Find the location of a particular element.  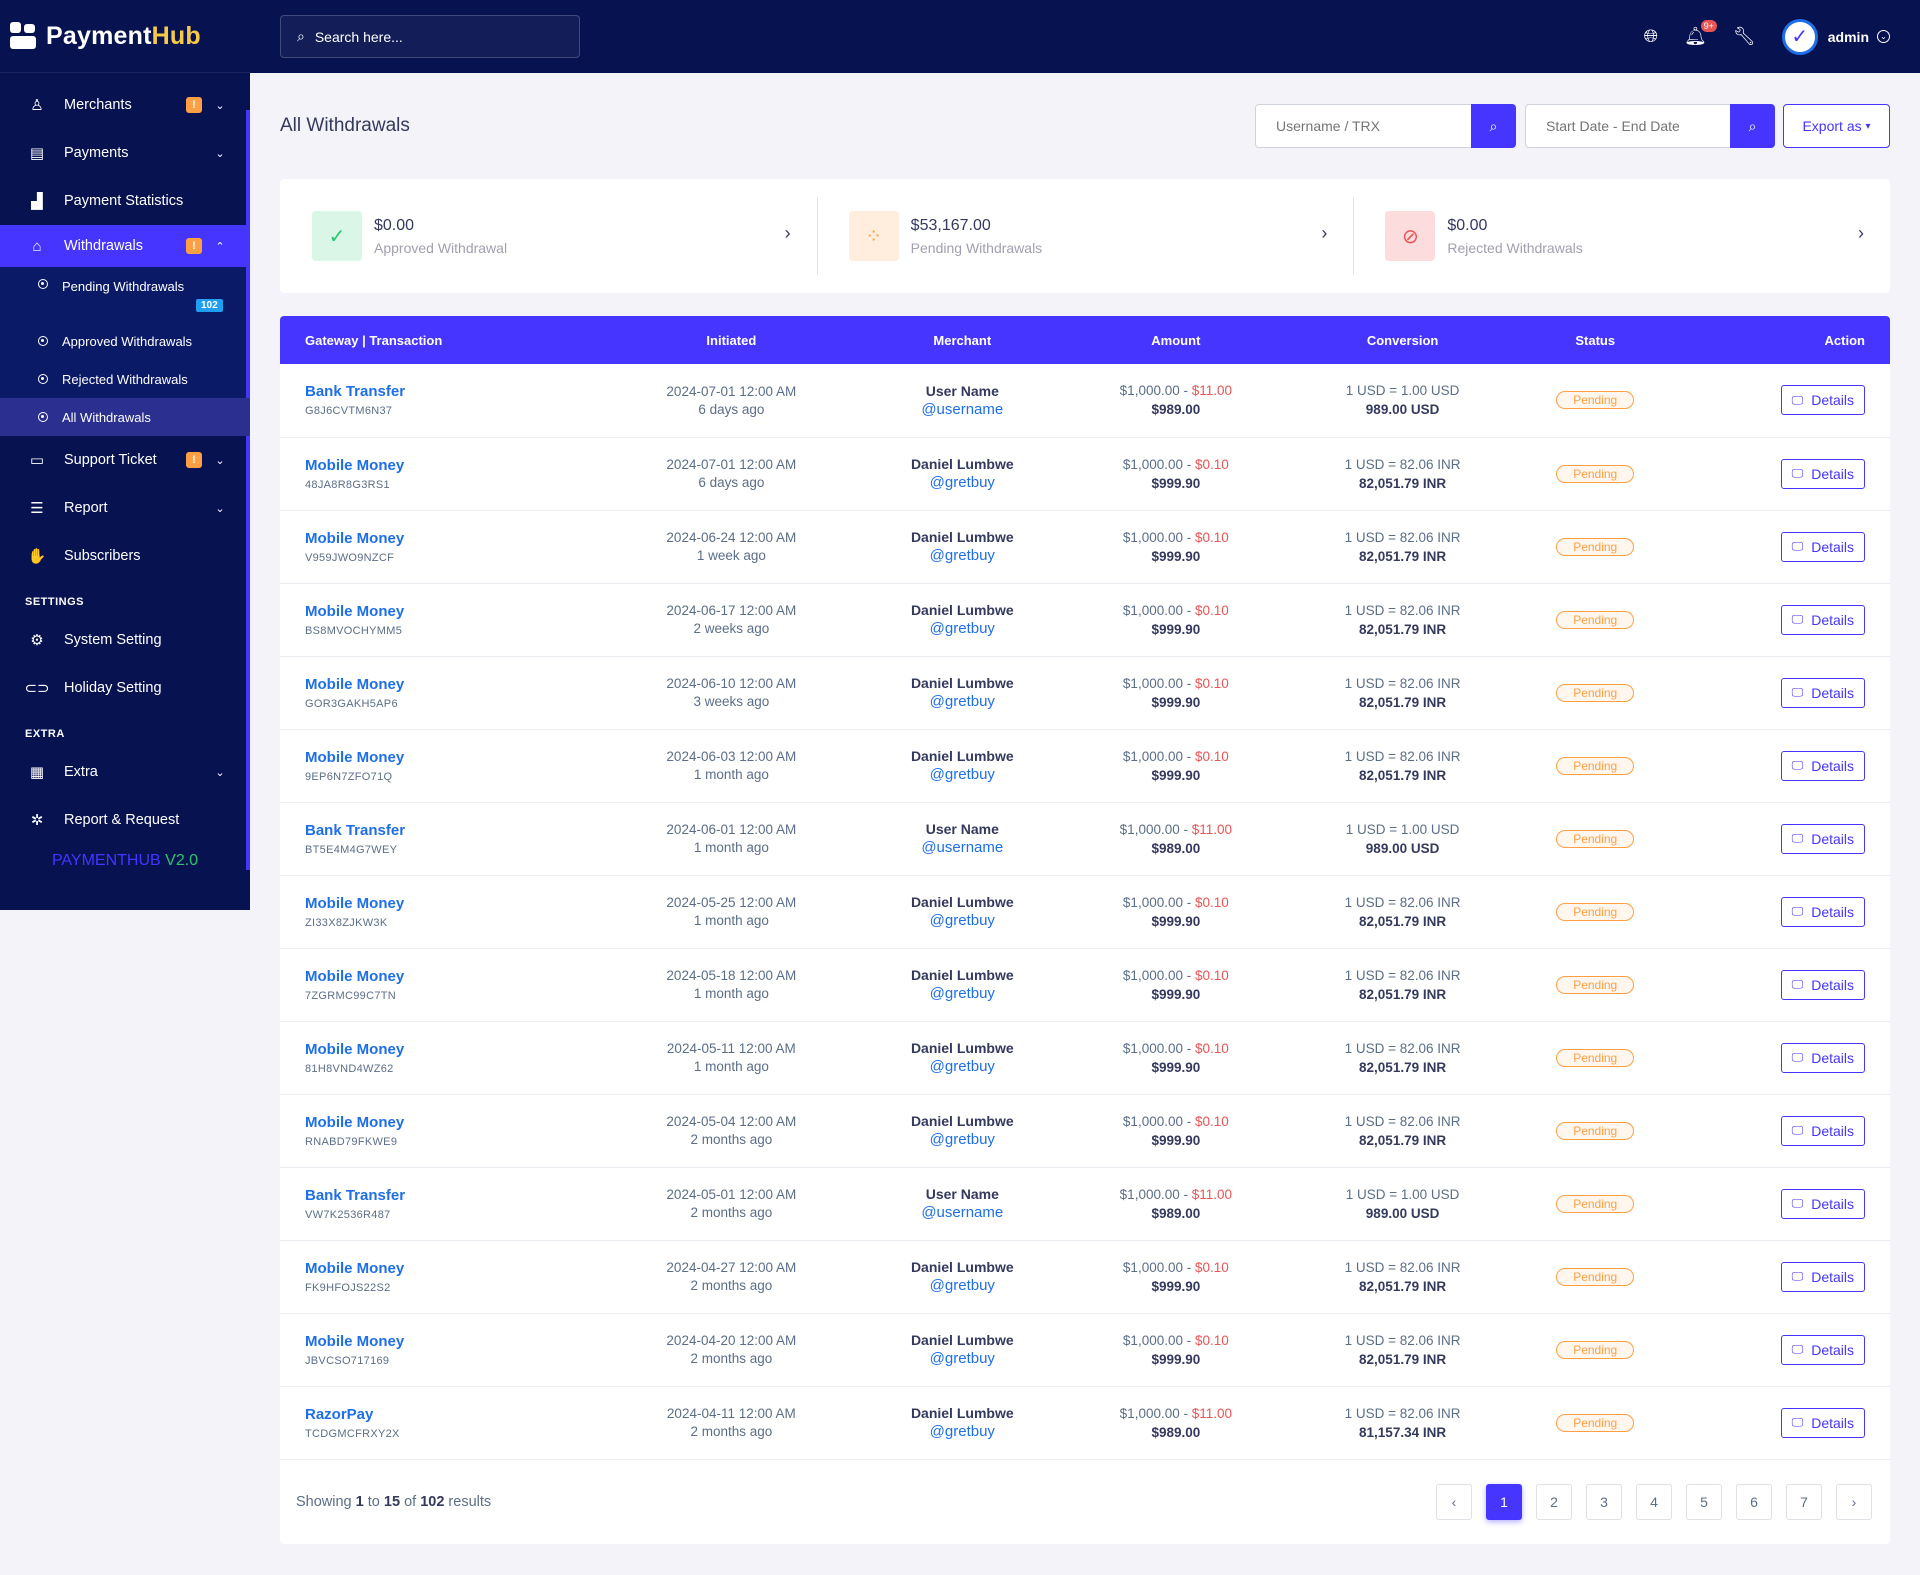

sidebar-item-holiday-setting: ⊂⊃ Holiday Setting is located at coordinates (93, 688).